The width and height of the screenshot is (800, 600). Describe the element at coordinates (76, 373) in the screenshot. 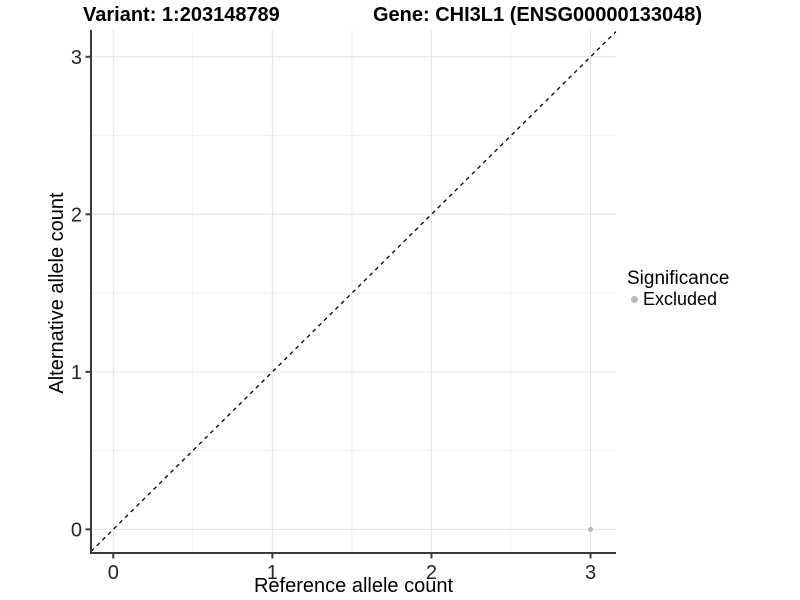

I see `y-tick-label: 1` at that location.